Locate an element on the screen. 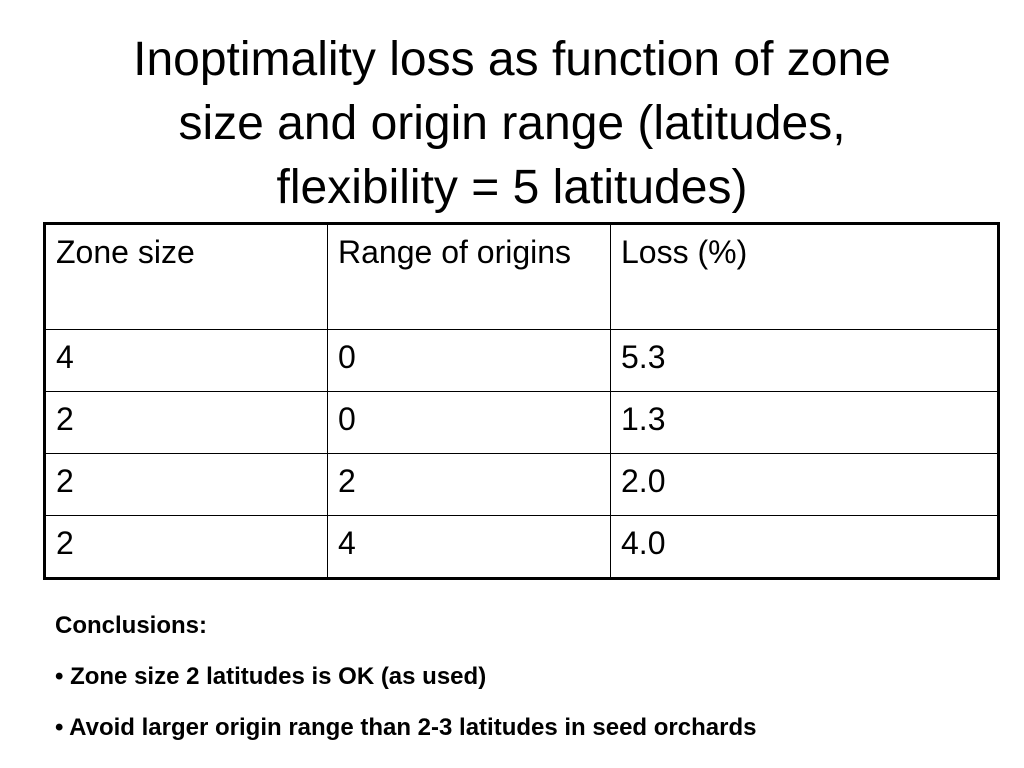 Image resolution: width=1024 pixels, height=768 pixels. table-row: 2 4 4.0 is located at coordinates (521, 547).